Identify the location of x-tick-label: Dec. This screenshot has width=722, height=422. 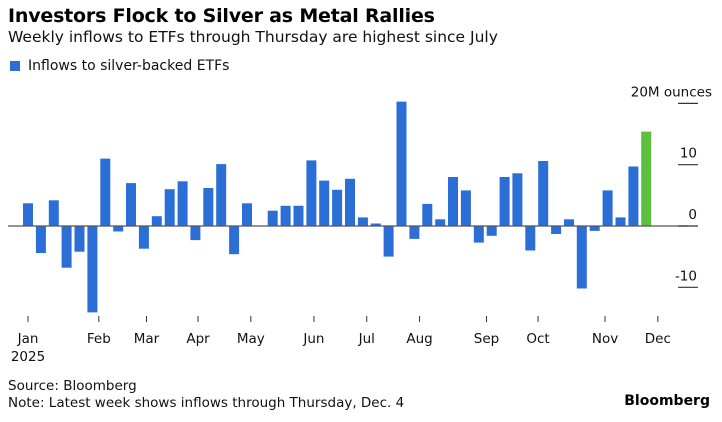
(658, 339).